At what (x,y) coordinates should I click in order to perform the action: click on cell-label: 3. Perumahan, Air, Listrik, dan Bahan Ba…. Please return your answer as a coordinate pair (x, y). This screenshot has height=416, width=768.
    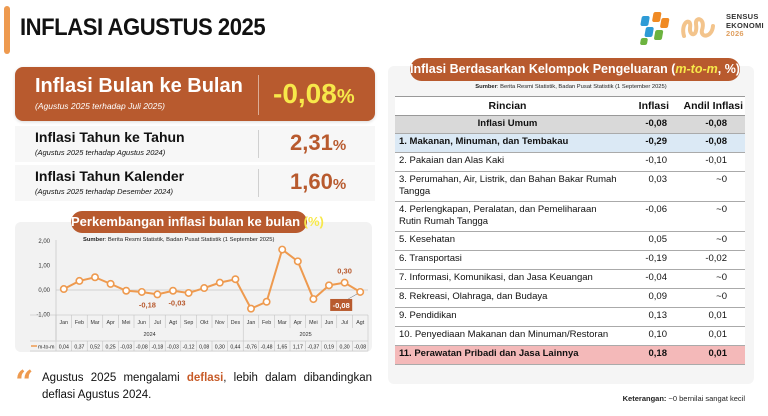
    Looking at the image, I should click on (507, 186).